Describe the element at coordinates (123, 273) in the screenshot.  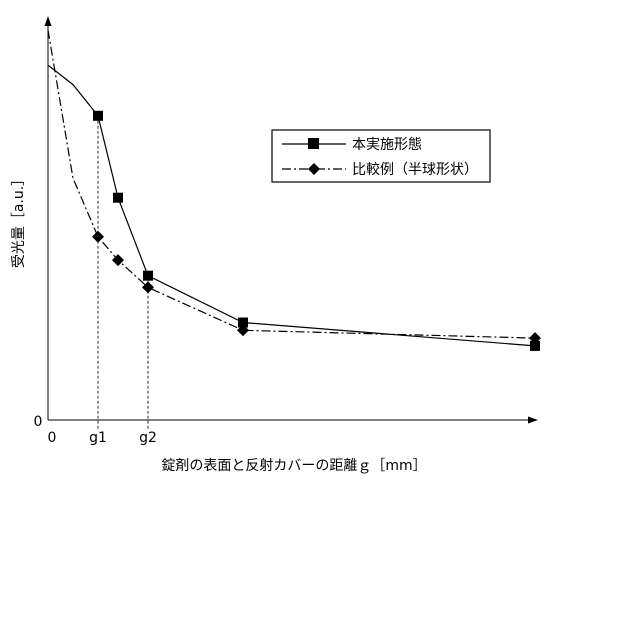
I see `guide-lines` at that location.